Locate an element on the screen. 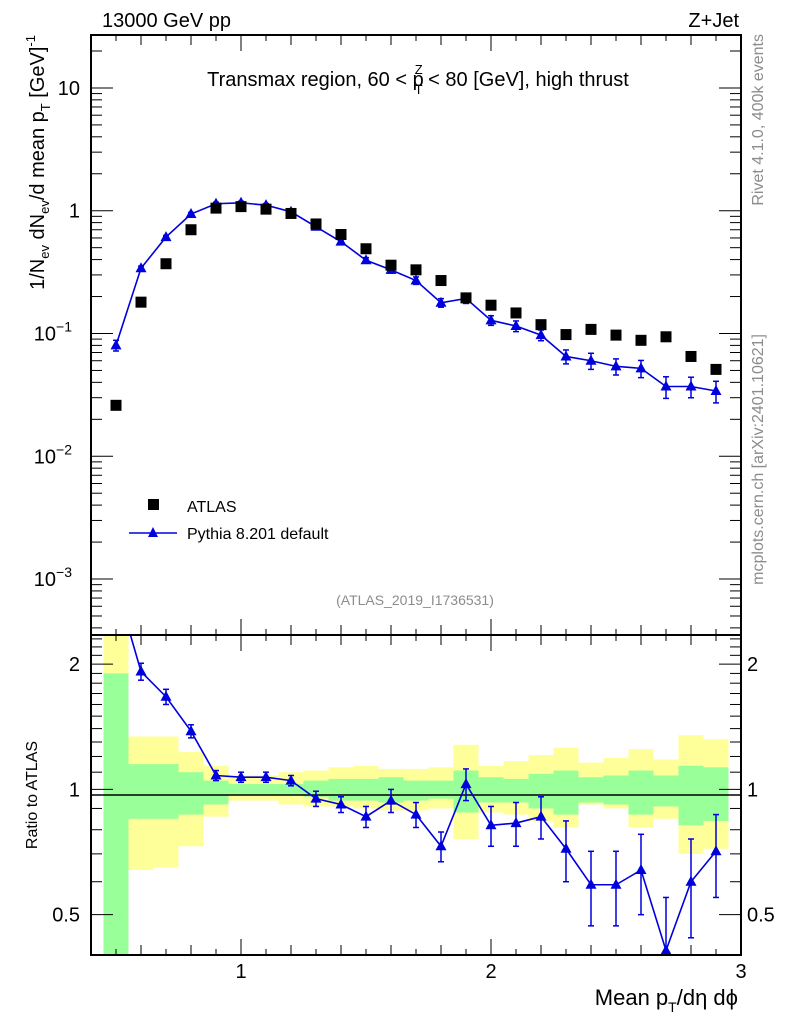 This screenshot has width=786, height=1024. y-tick-label: 10⁻³ is located at coordinates (53, 577).